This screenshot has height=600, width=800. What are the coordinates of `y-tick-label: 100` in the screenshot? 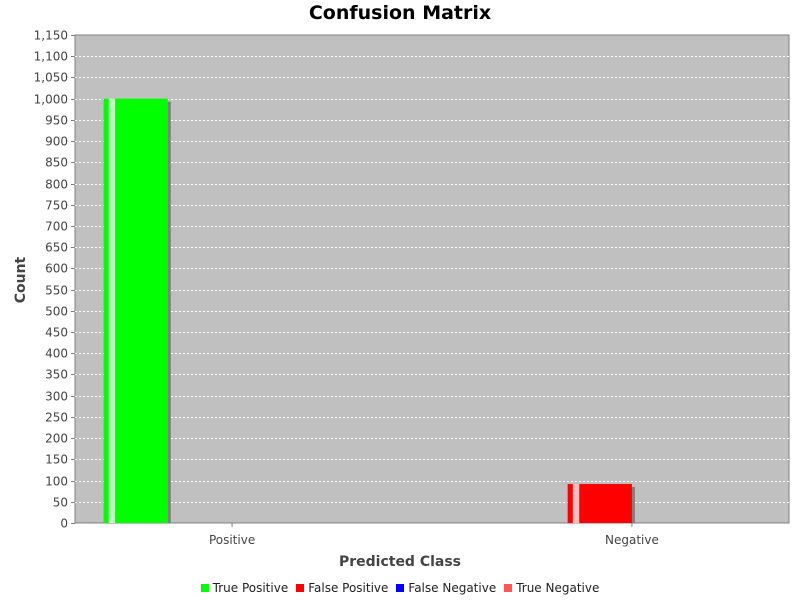 It's located at (56, 482).